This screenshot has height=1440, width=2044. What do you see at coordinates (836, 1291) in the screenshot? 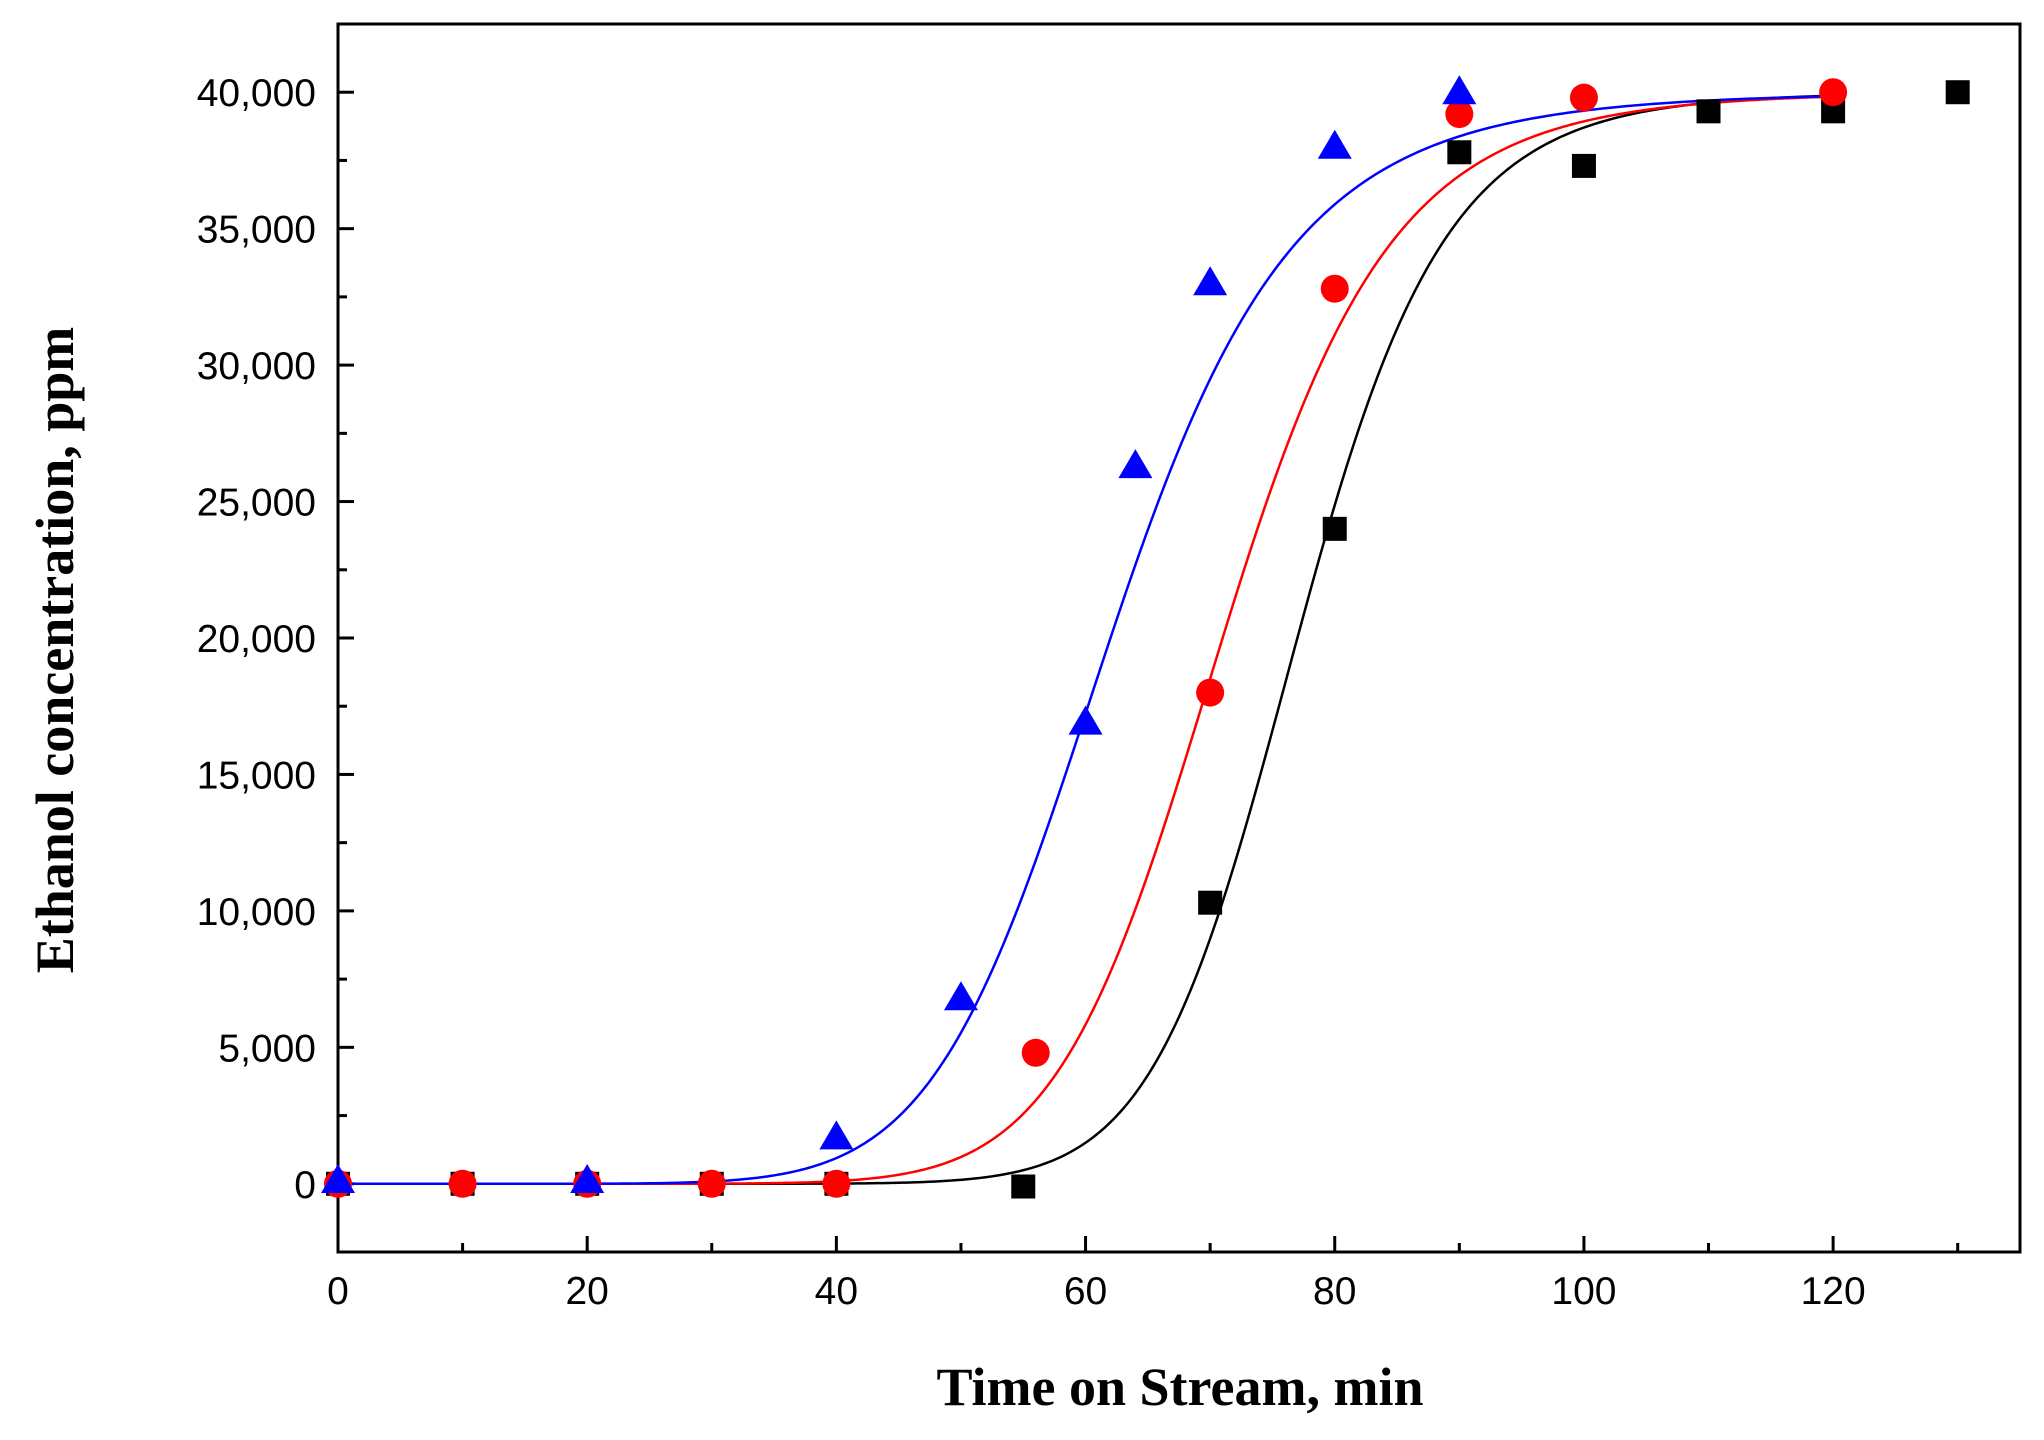
I see `x-tick-label: 40` at bounding box center [836, 1291].